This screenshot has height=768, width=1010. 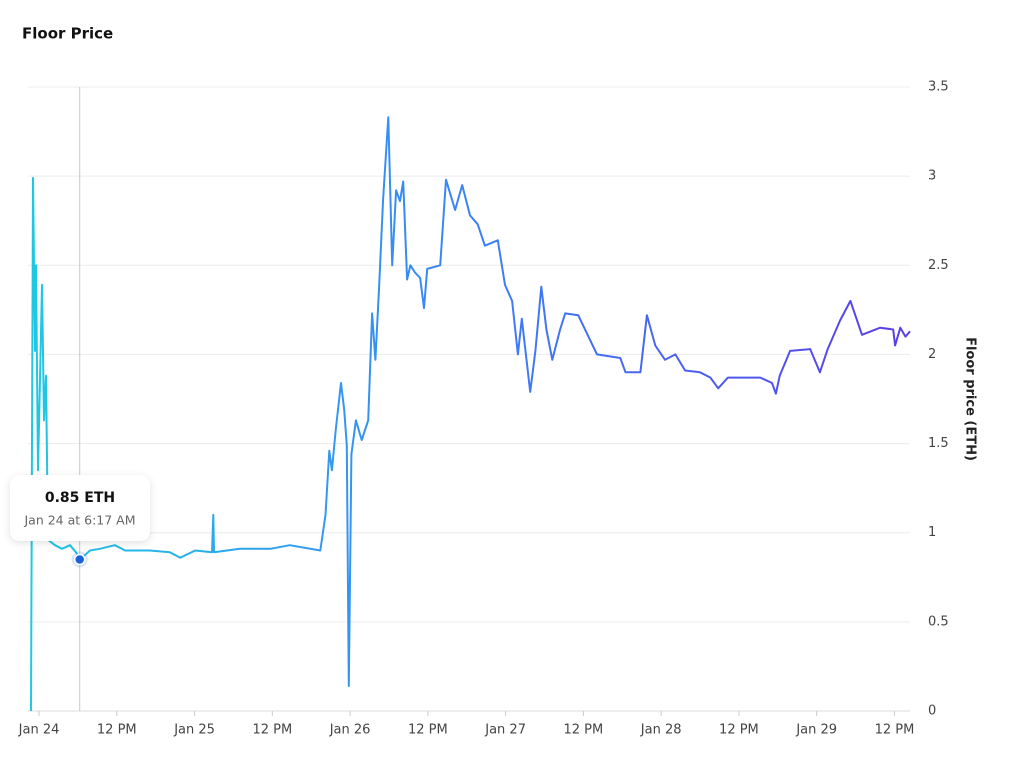 I want to click on chart-title: Floor Price, so click(x=67, y=34).